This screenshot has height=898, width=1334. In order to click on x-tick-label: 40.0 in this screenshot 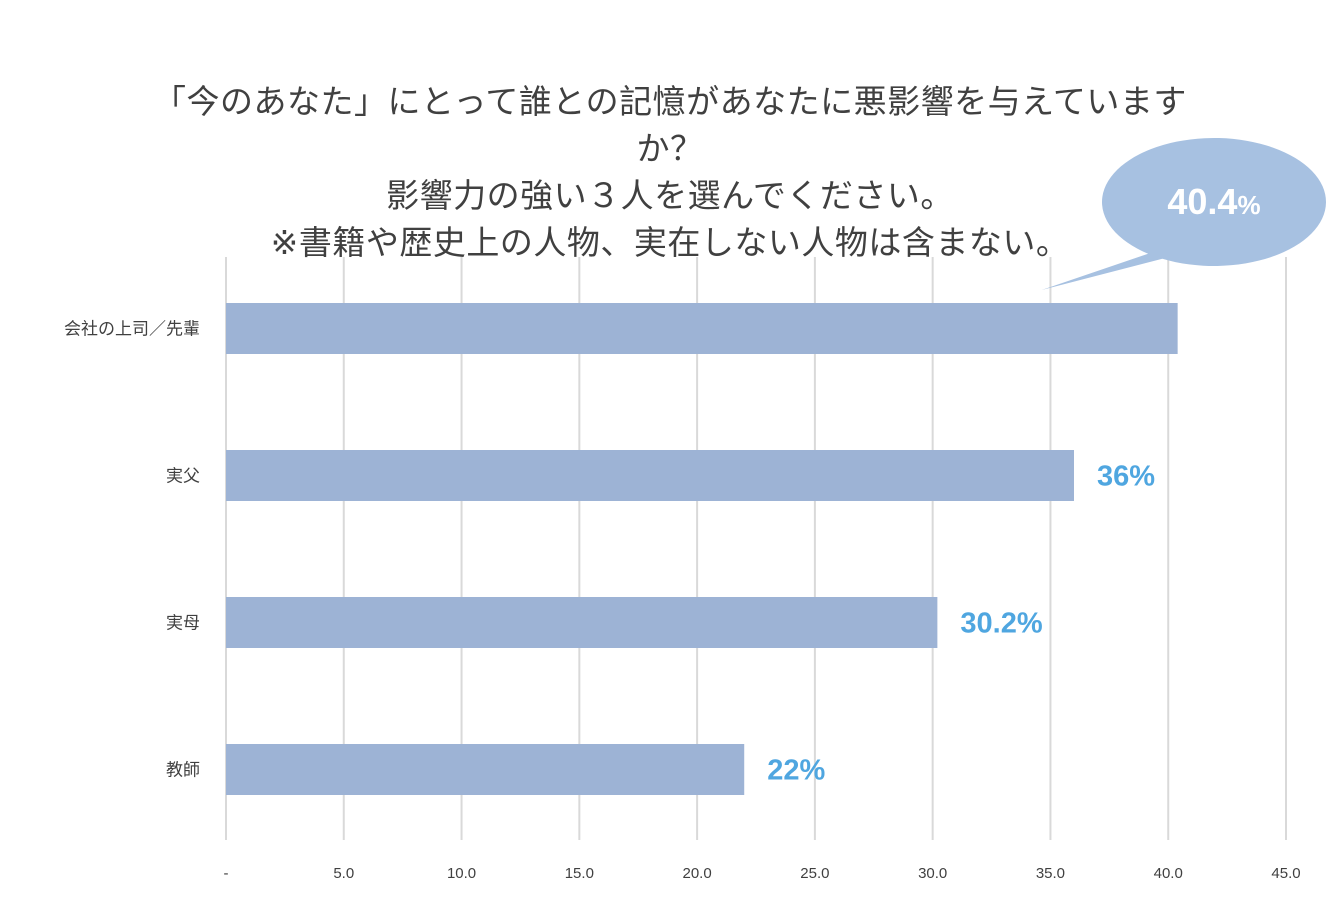, I will do `click(1168, 873)`.